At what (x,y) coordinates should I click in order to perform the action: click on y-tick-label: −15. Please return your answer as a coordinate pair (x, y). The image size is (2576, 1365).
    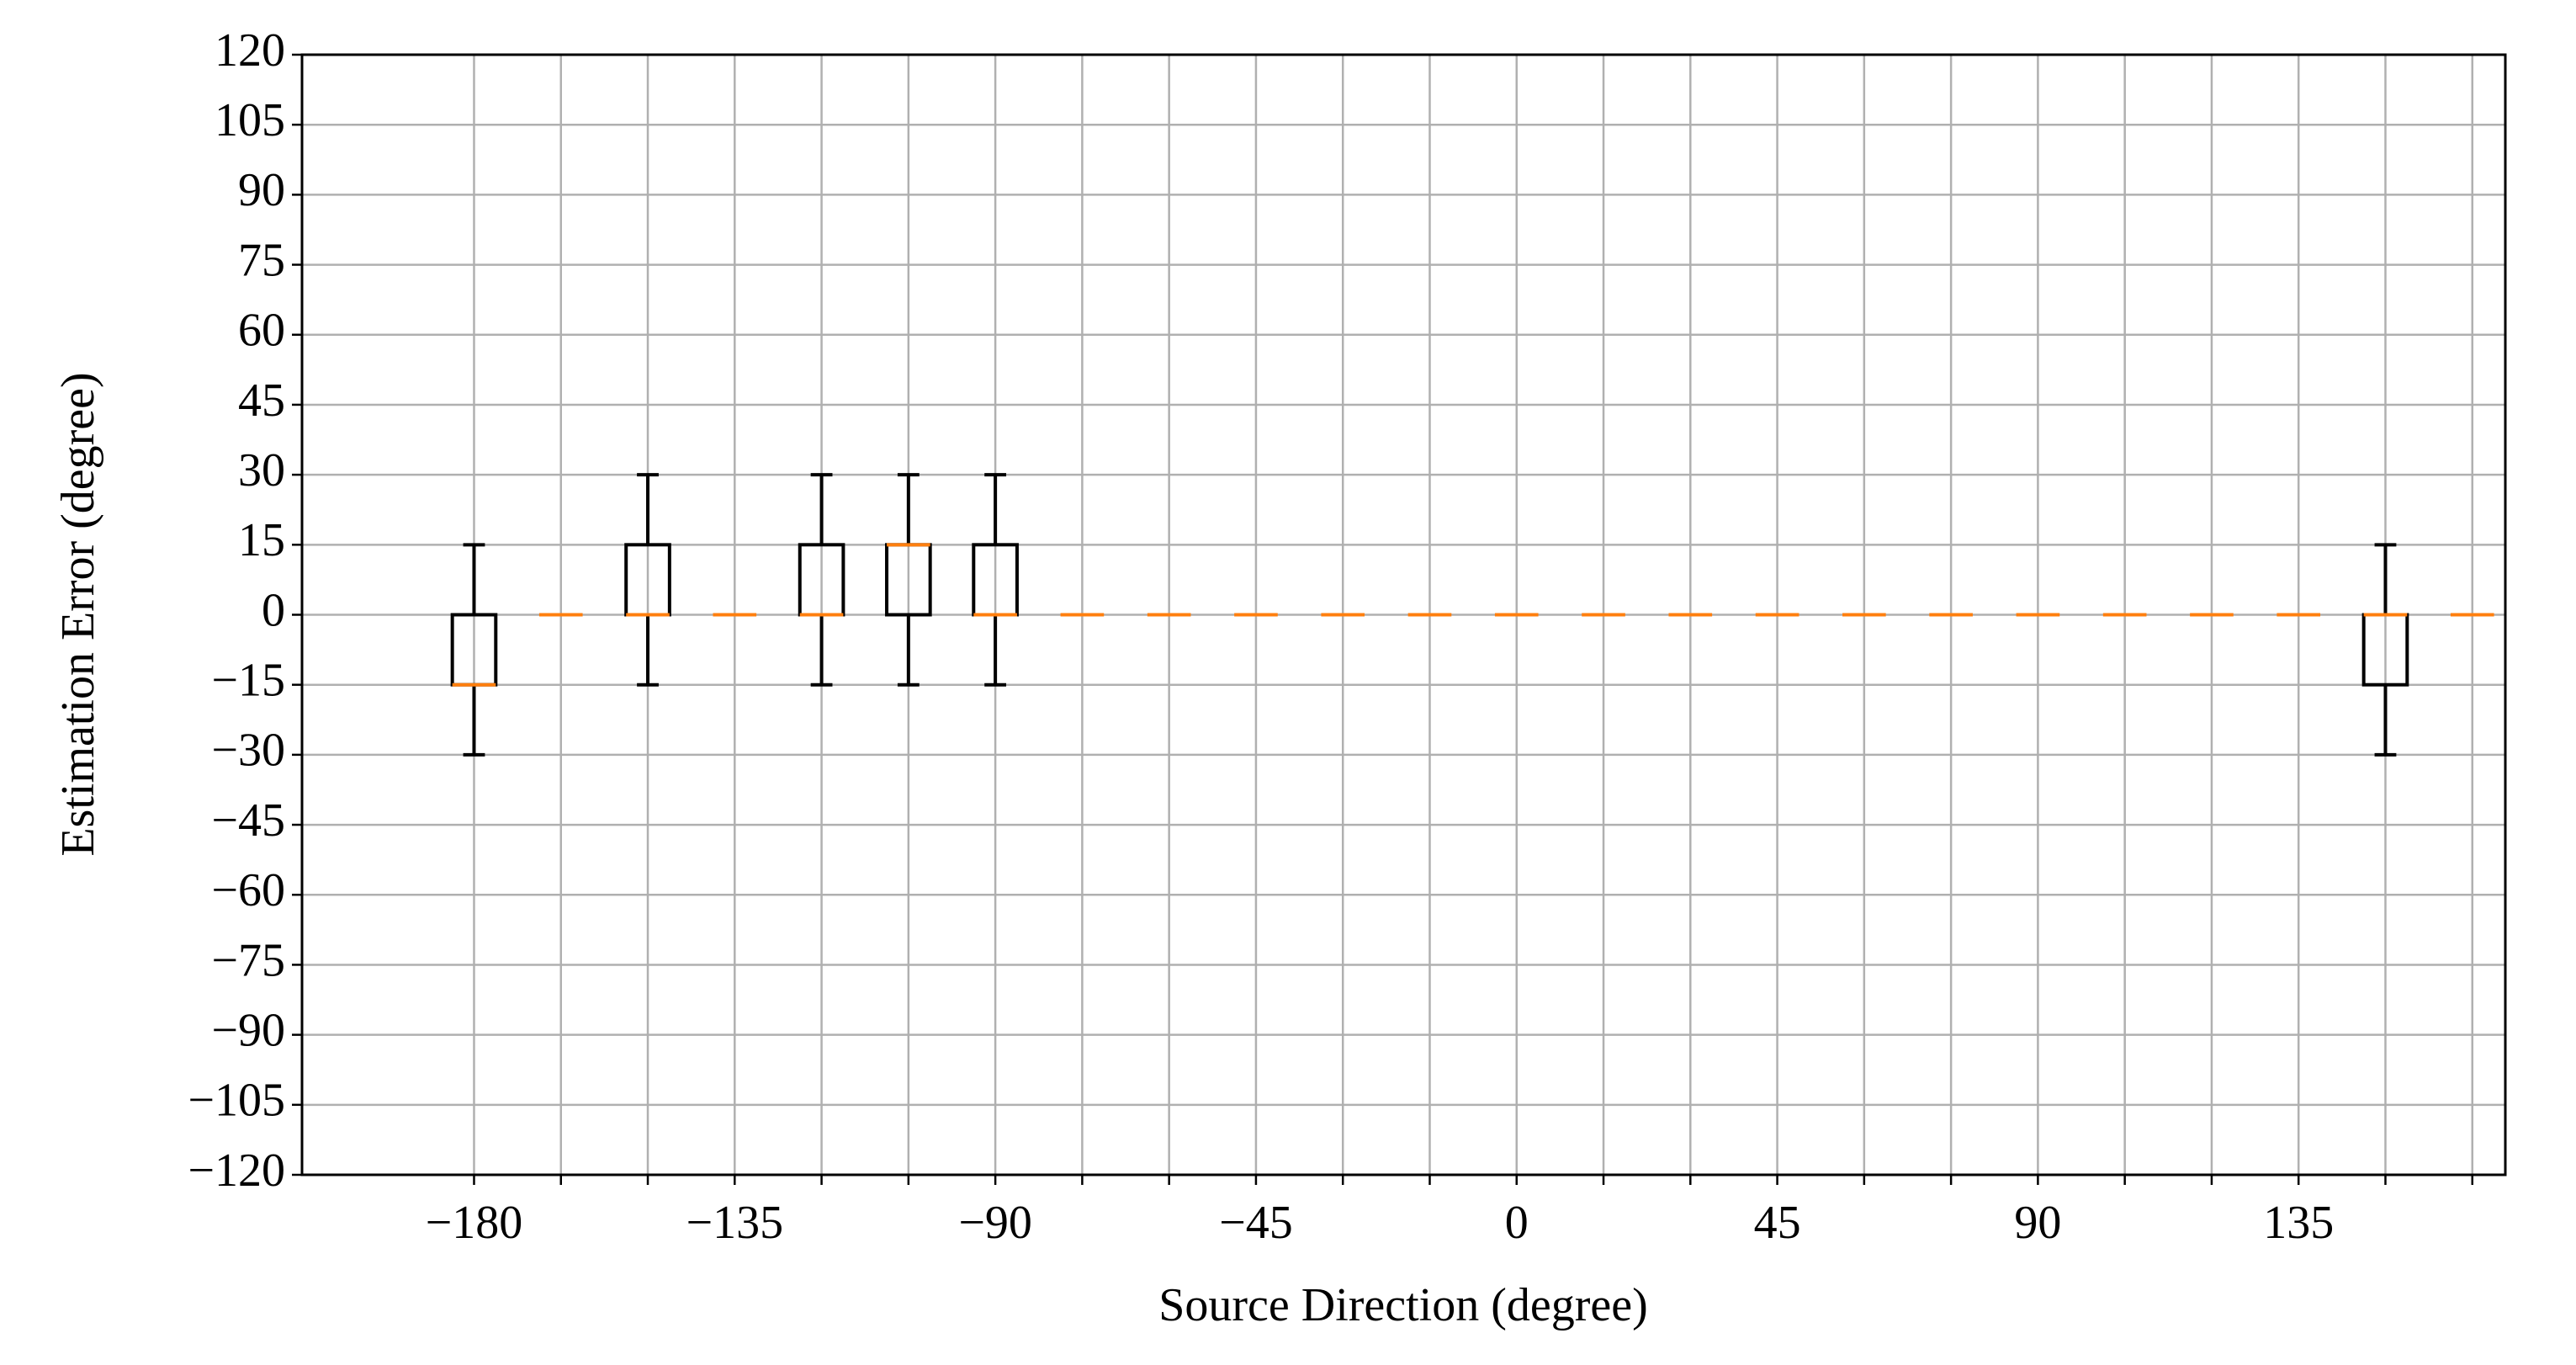
    Looking at the image, I should click on (248, 681).